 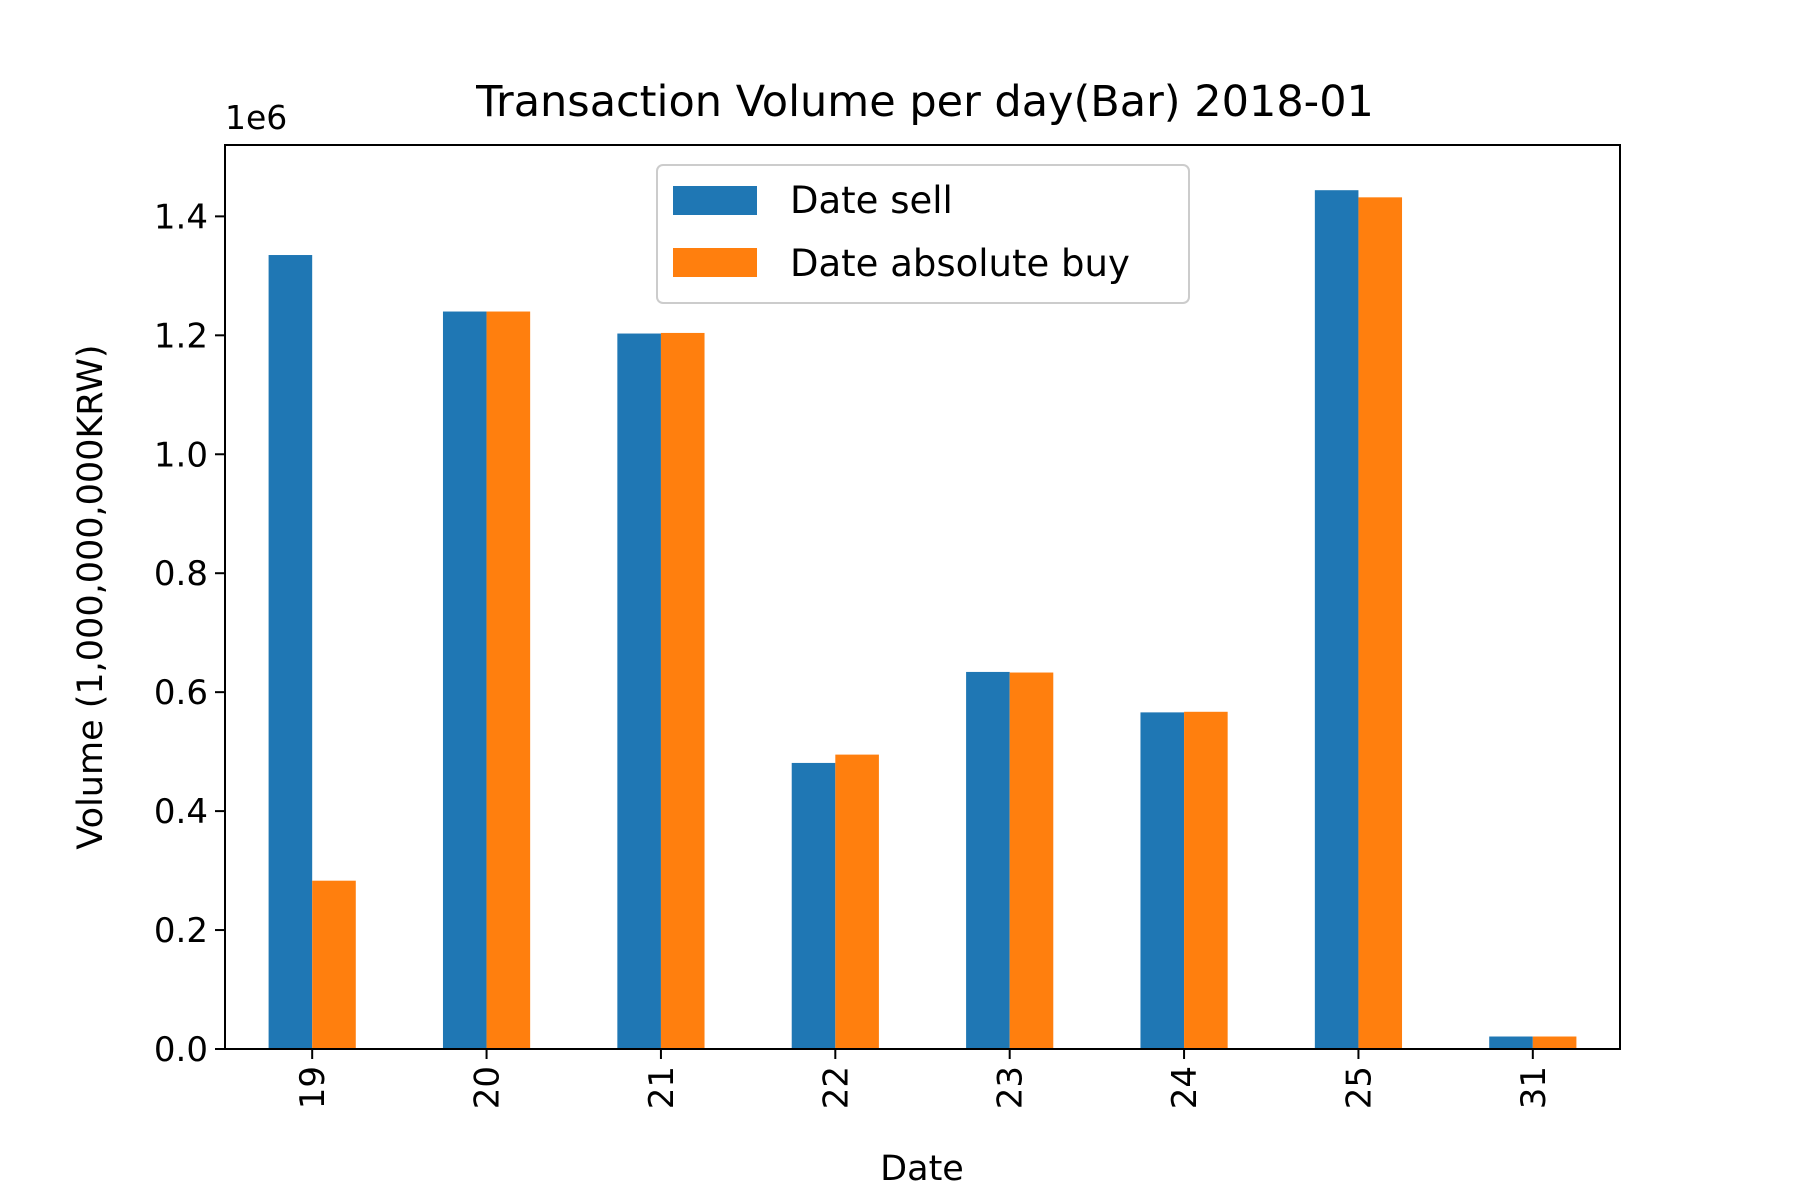 I want to click on y-tick-label: 1.4, so click(x=181, y=217).